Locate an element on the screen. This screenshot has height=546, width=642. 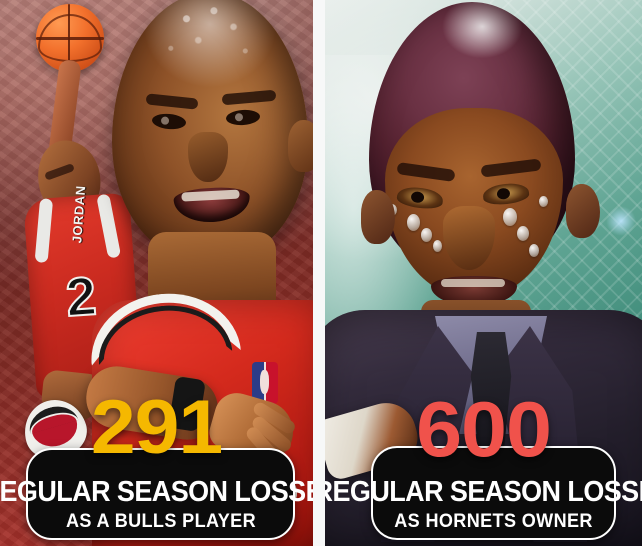
left-stat-number: 291 is located at coordinates (156, 428).